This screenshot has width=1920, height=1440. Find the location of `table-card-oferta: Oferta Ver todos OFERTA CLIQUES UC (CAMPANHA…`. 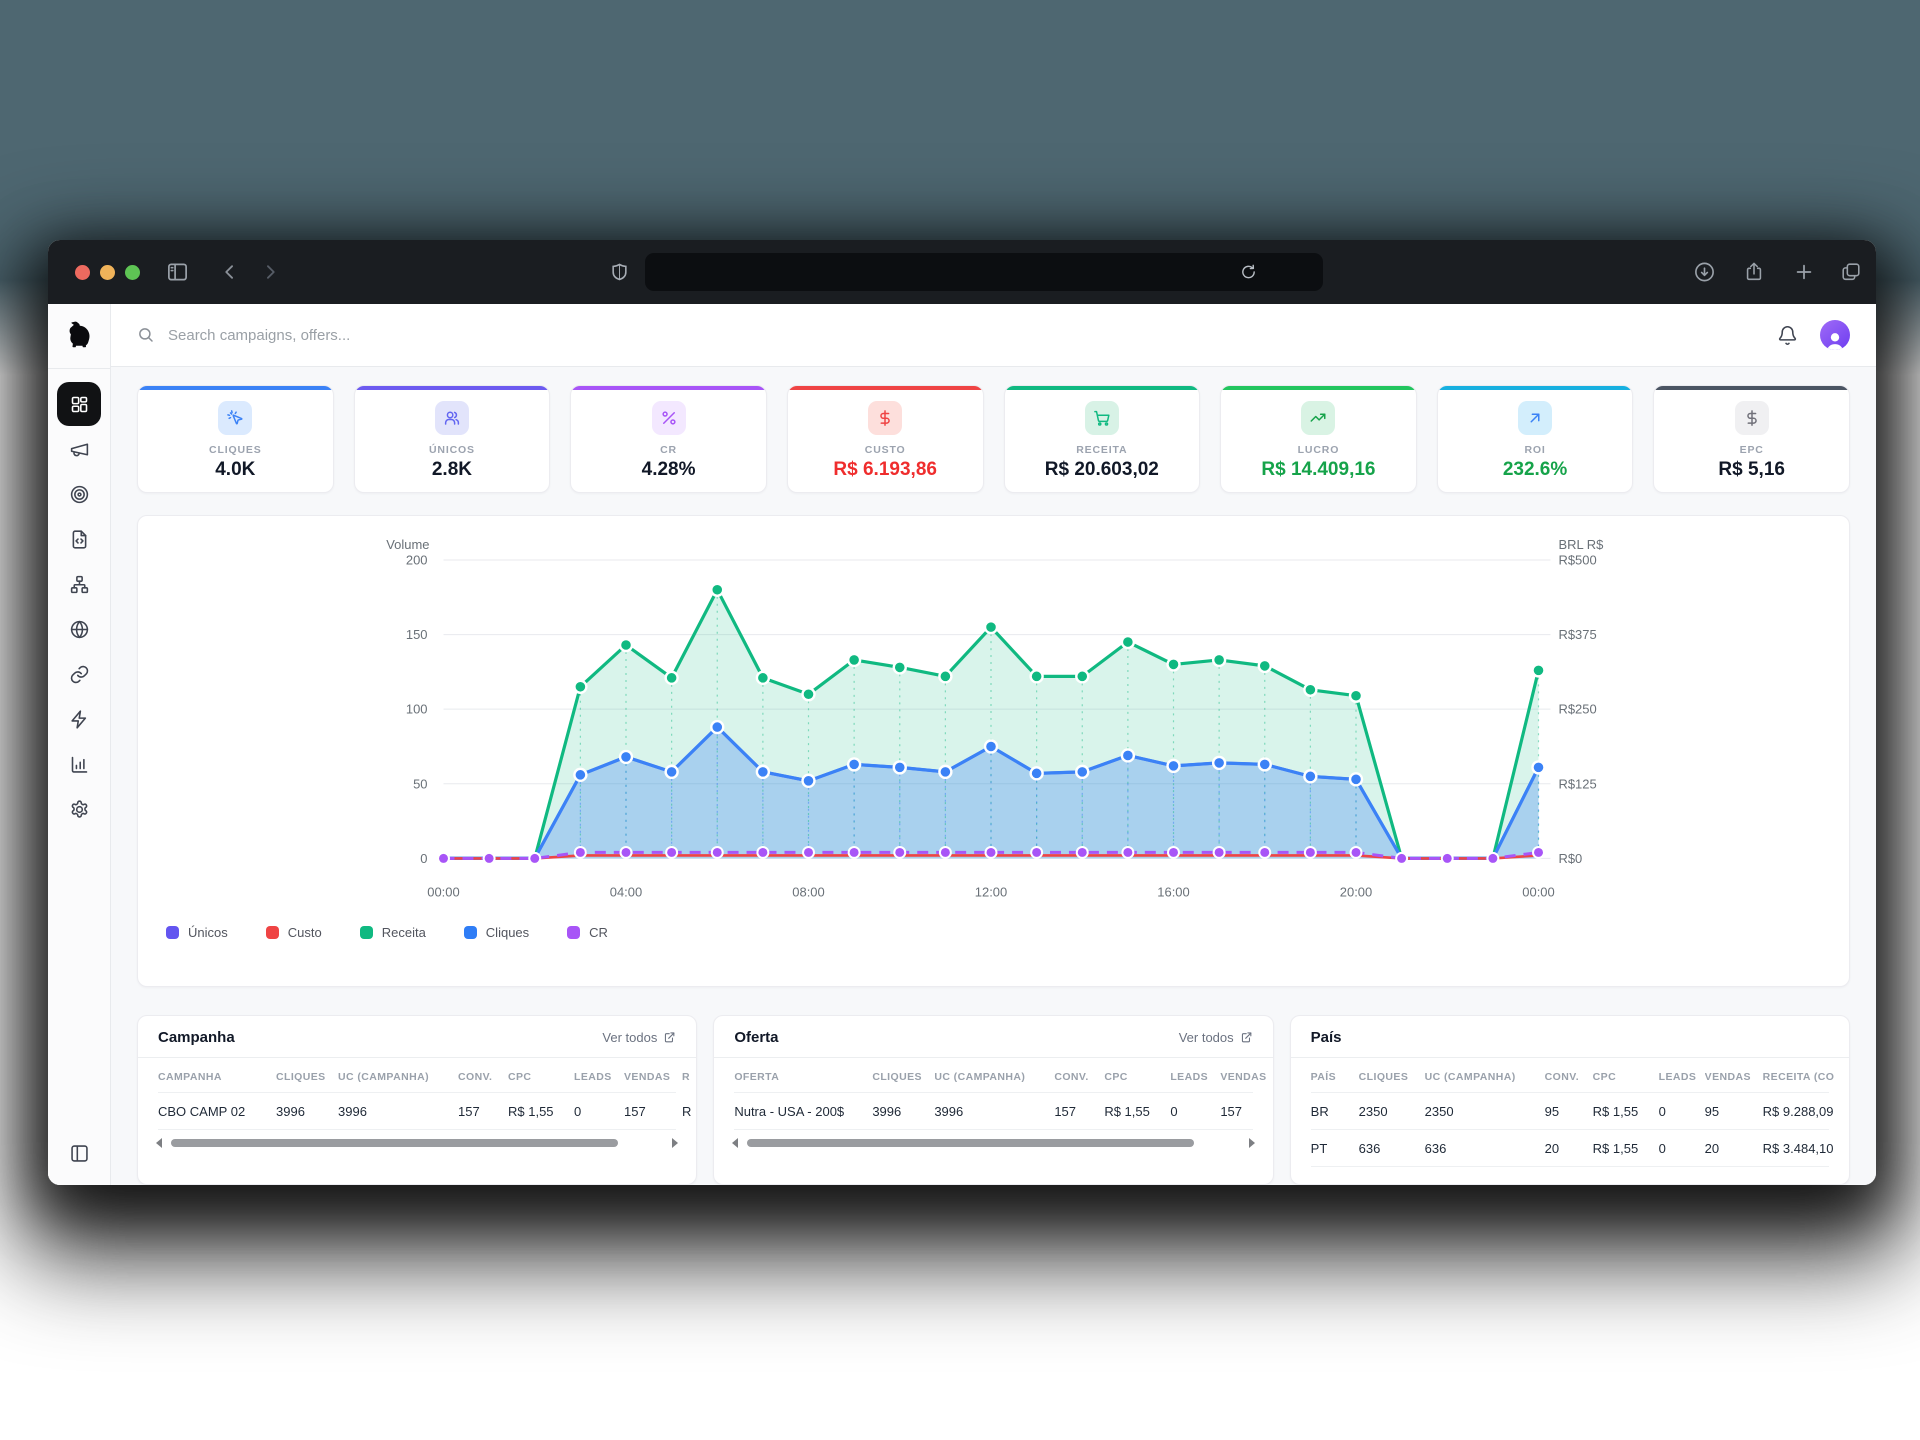

table-card-oferta: Oferta Ver todos OFERTA CLIQUES UC (CAMPANHA… is located at coordinates (993, 1100).